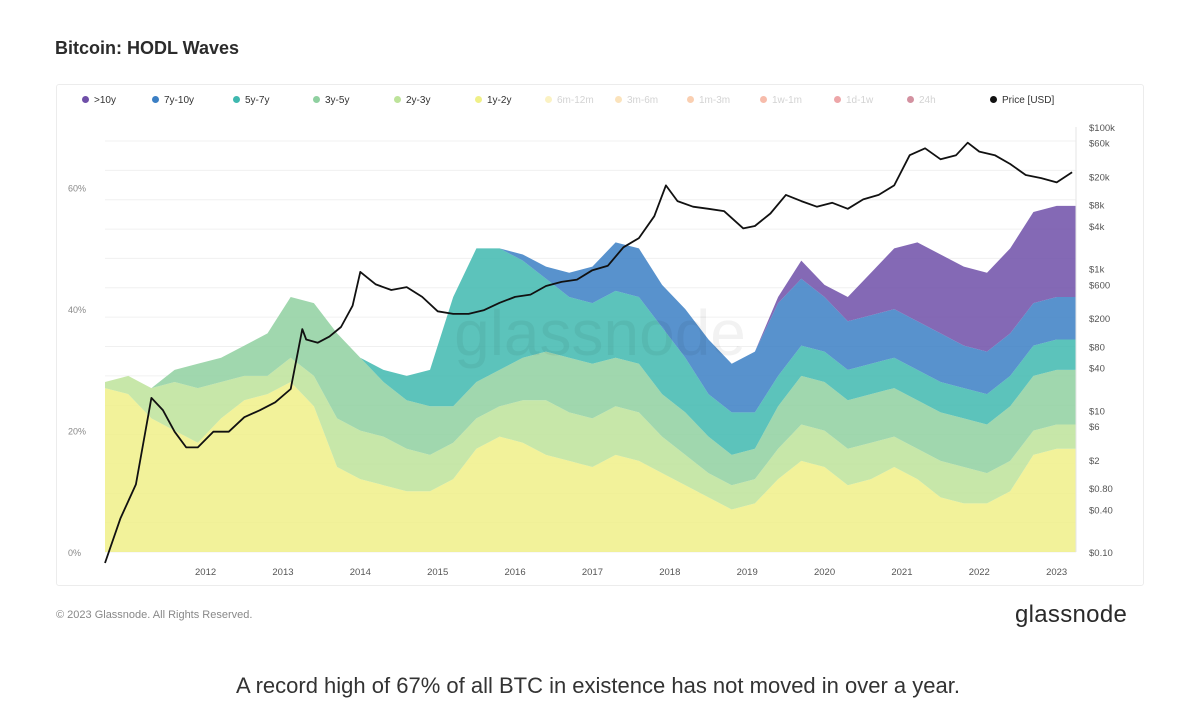 The height and width of the screenshot is (720, 1196). I want to click on y-right-tick-label: $0.40, so click(1101, 510).